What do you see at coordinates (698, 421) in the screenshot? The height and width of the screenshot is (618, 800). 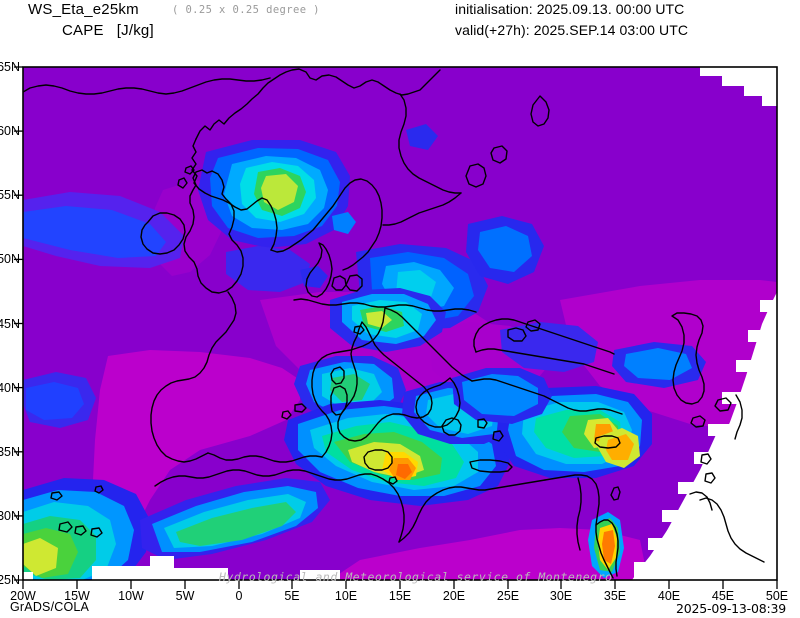 I see `coastline-island-sw` at bounding box center [698, 421].